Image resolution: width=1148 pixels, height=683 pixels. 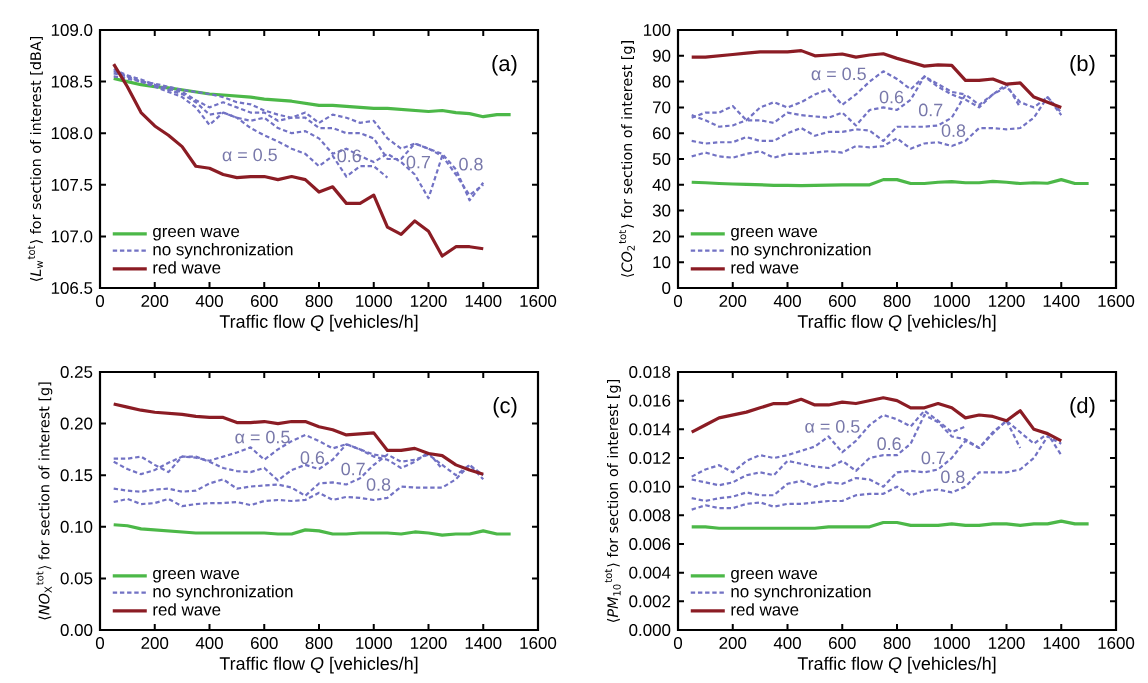 What do you see at coordinates (650, 486) in the screenshot?
I see `y-tick-label: 0.010` at bounding box center [650, 486].